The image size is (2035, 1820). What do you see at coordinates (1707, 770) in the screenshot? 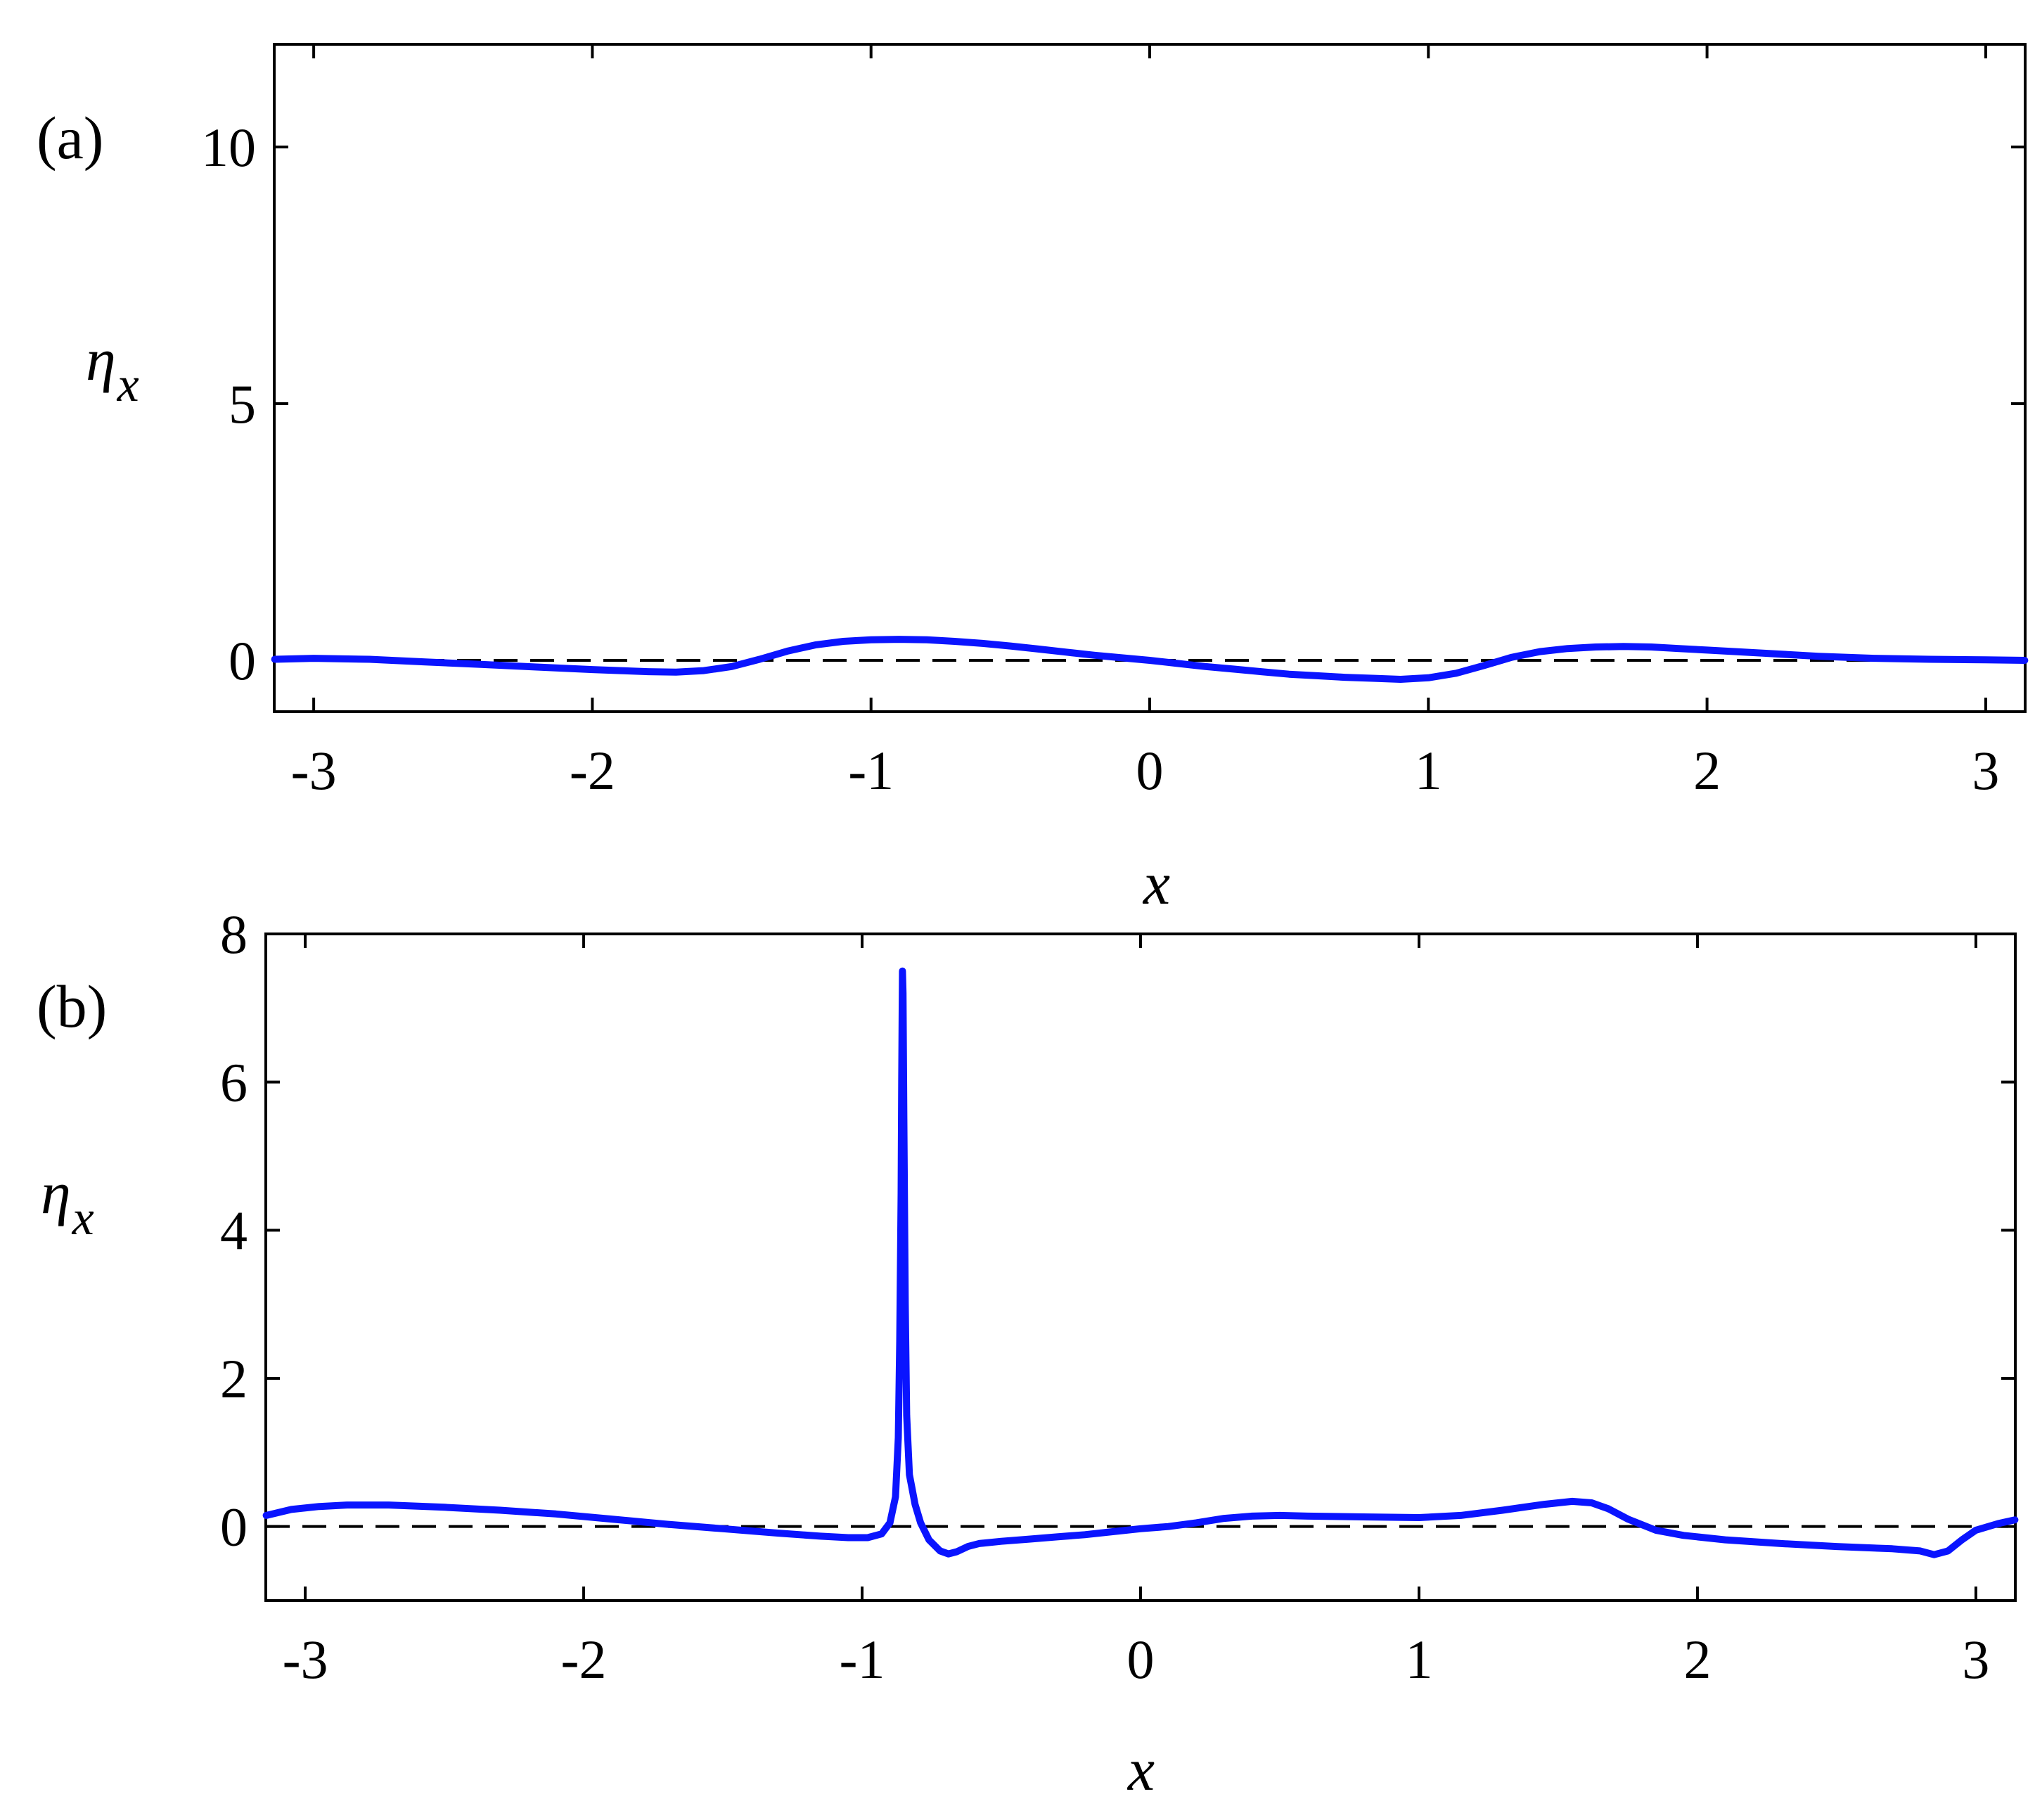
I see `panel-a-x-tick-label: 2` at bounding box center [1707, 770].